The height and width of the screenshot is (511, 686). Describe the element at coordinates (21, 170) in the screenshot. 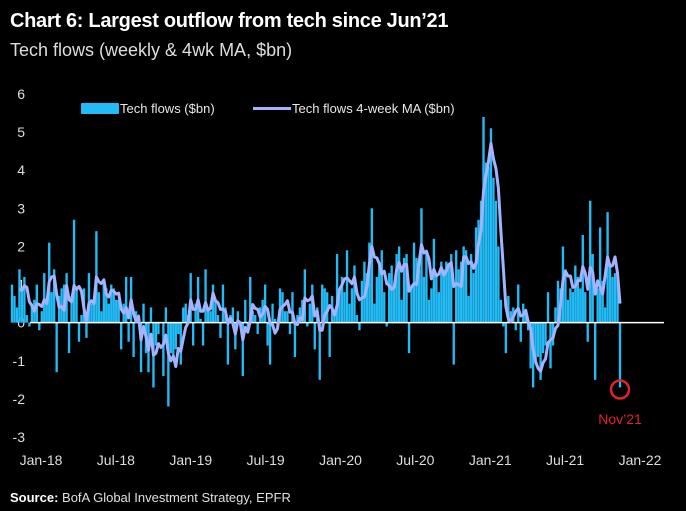

I see `y-tick-label: 4` at that location.